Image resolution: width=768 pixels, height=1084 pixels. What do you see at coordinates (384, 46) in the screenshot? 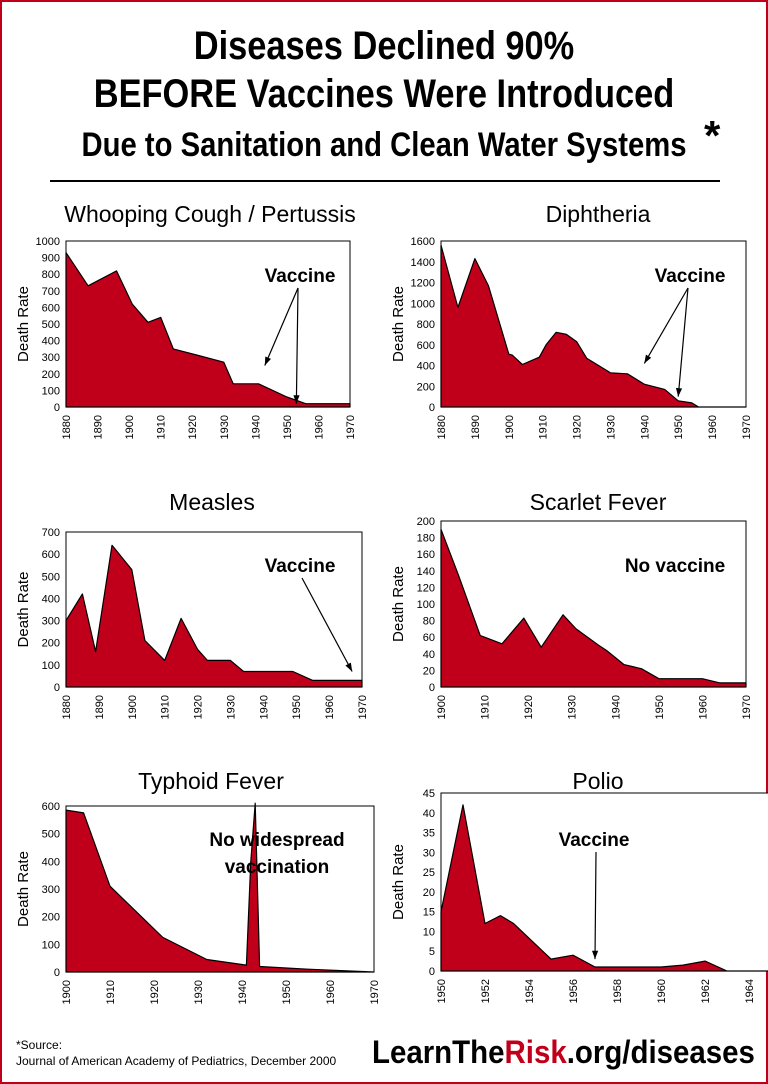
I see `headline-line-1: Diseases Declined 90%` at bounding box center [384, 46].